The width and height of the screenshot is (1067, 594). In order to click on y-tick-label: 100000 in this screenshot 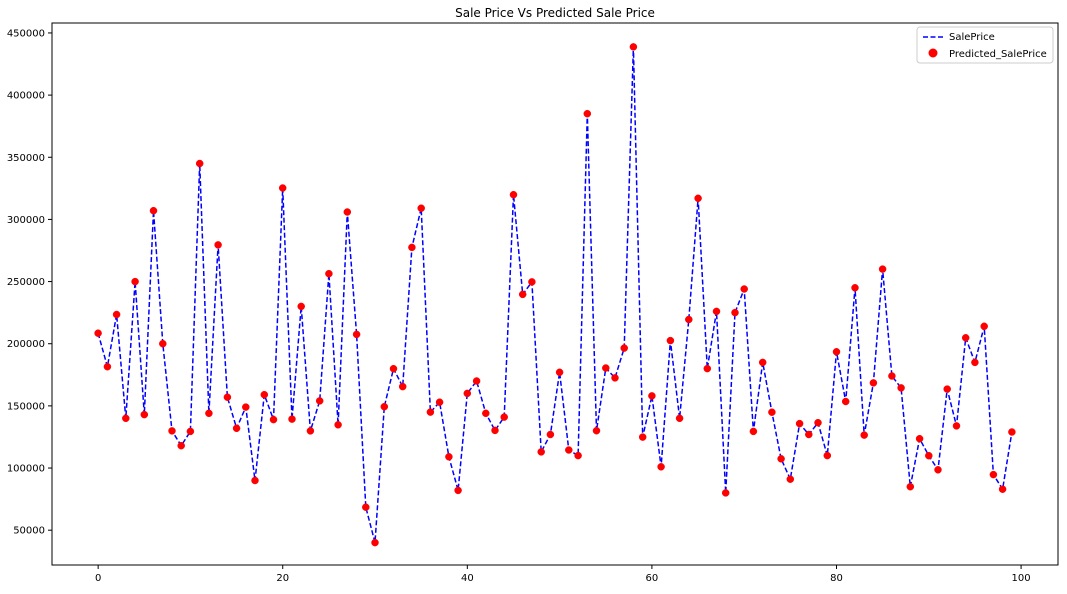, I will do `click(26, 469)`.